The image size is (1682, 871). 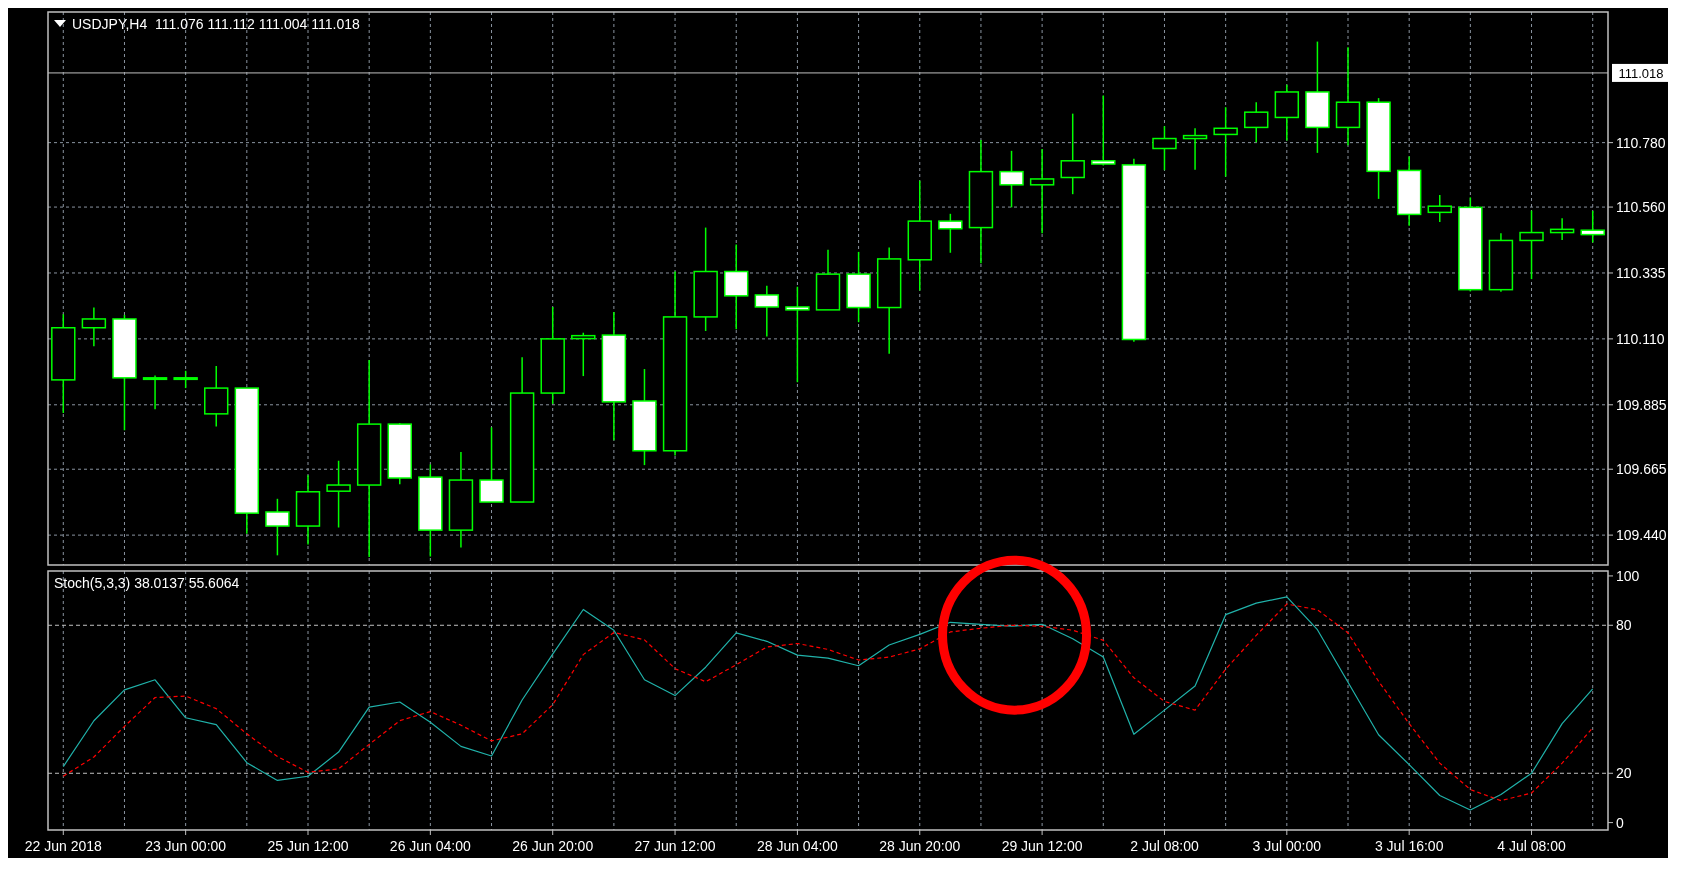 What do you see at coordinates (553, 846) in the screenshot?
I see `x-tick-label: 26 Jun 20:00` at bounding box center [553, 846].